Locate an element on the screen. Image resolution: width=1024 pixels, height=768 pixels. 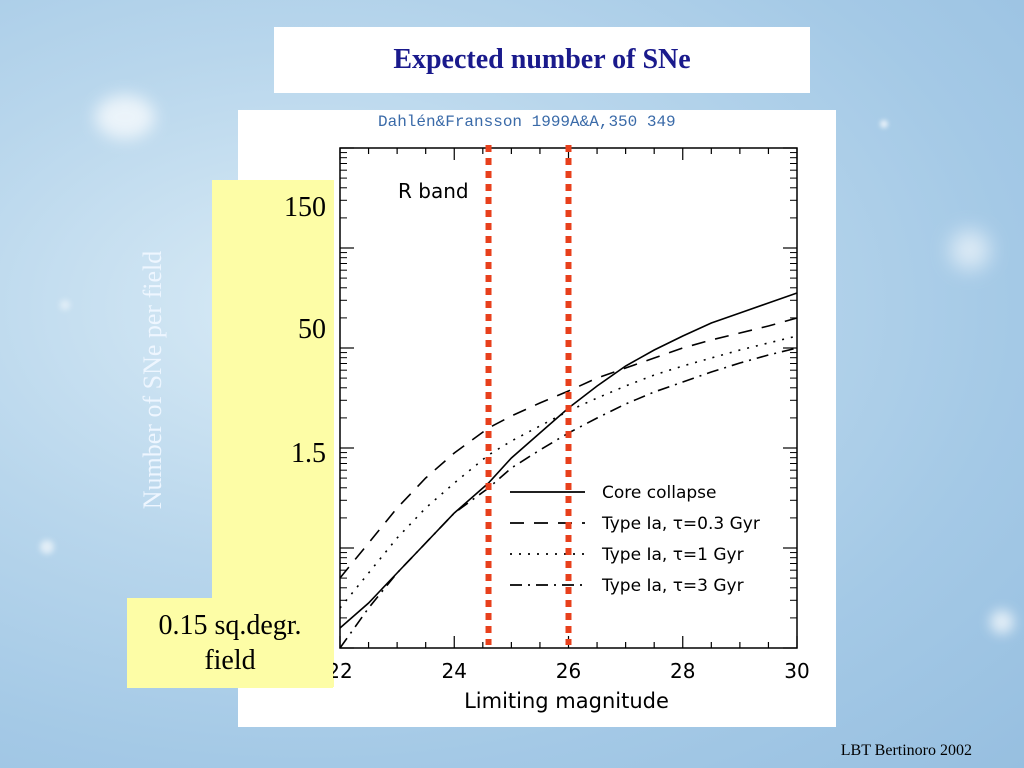
x-tick-label: 30 is located at coordinates (796, 671).